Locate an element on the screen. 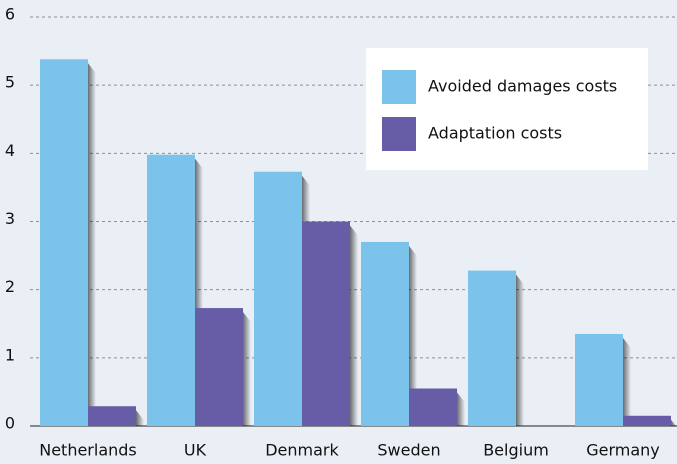  y-tick-label: 1 is located at coordinates (10, 354).